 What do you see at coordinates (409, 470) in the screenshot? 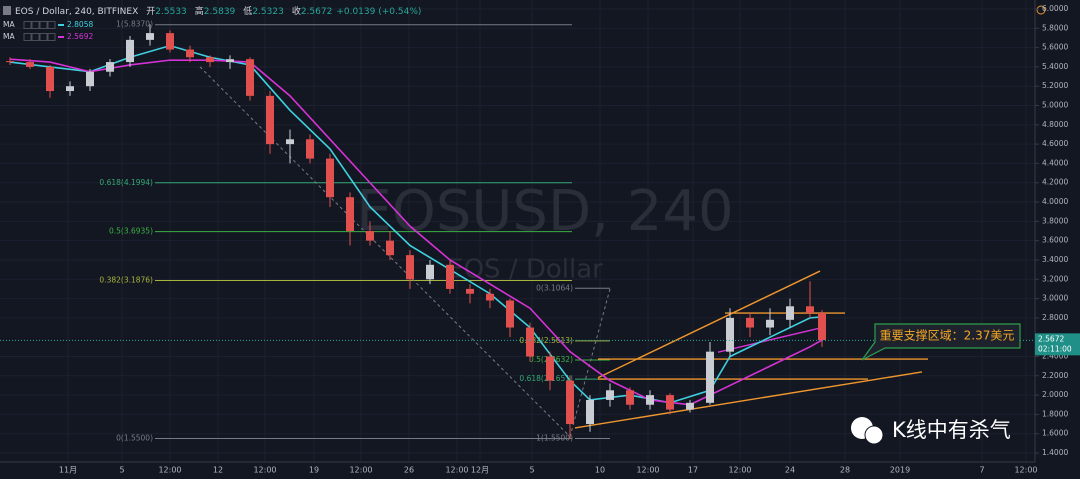
I see `x-tick-label: 26` at bounding box center [409, 470].